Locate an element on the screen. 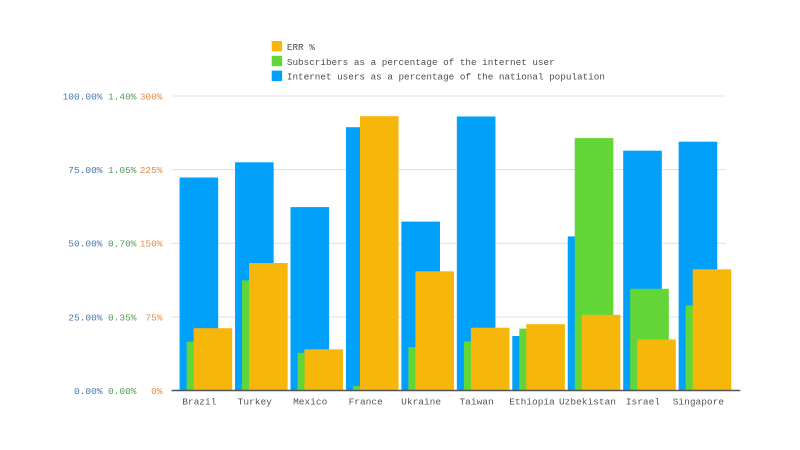 This screenshot has width=800, height=450. svg-text: 0.70% is located at coordinates (122, 244).